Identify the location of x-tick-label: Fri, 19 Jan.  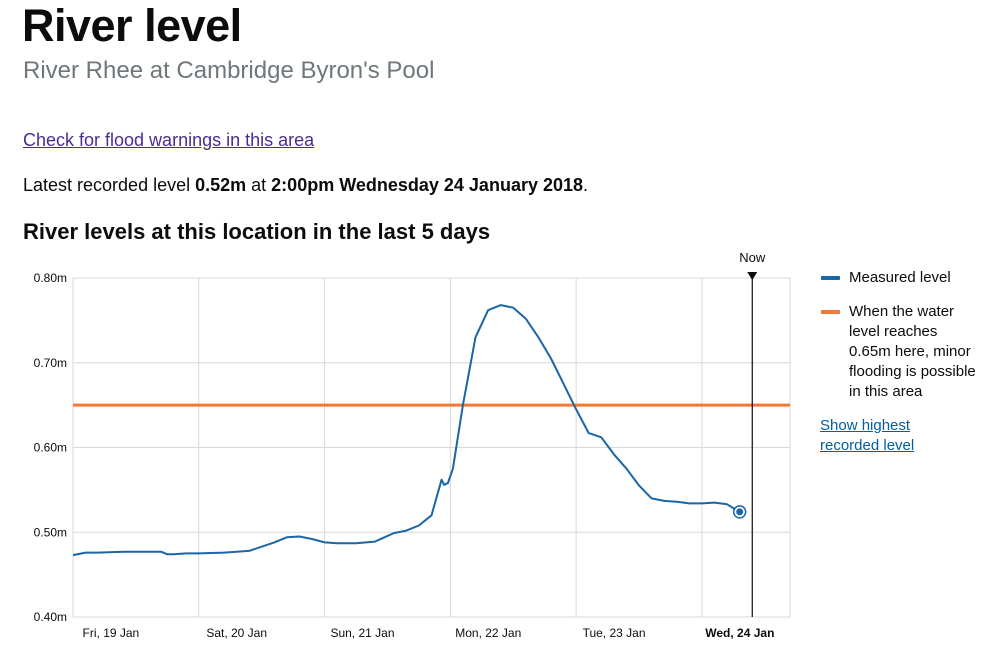
(111, 633).